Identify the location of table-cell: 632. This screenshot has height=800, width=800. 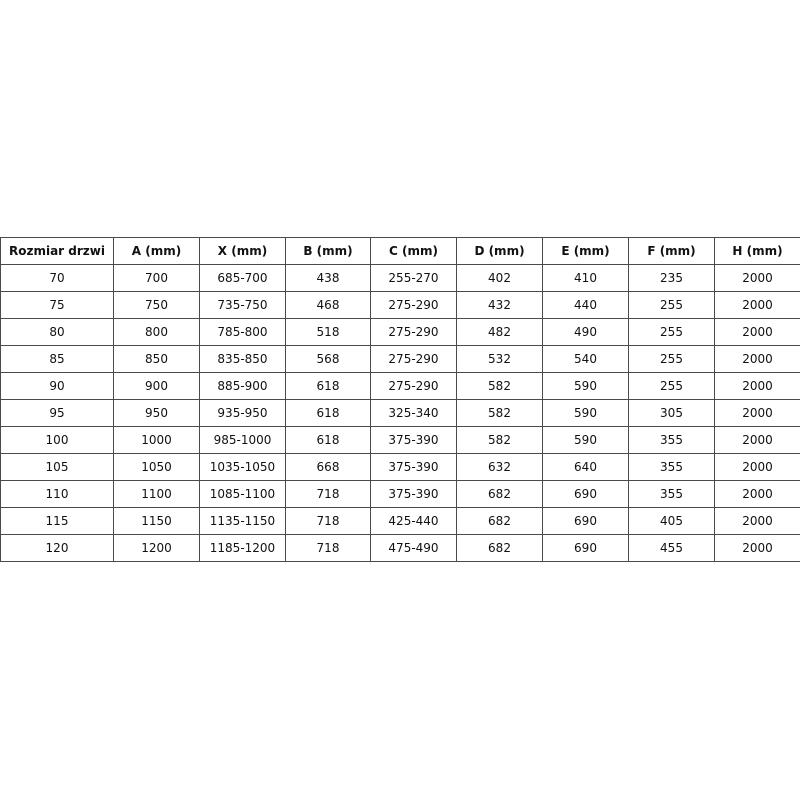
(499, 467).